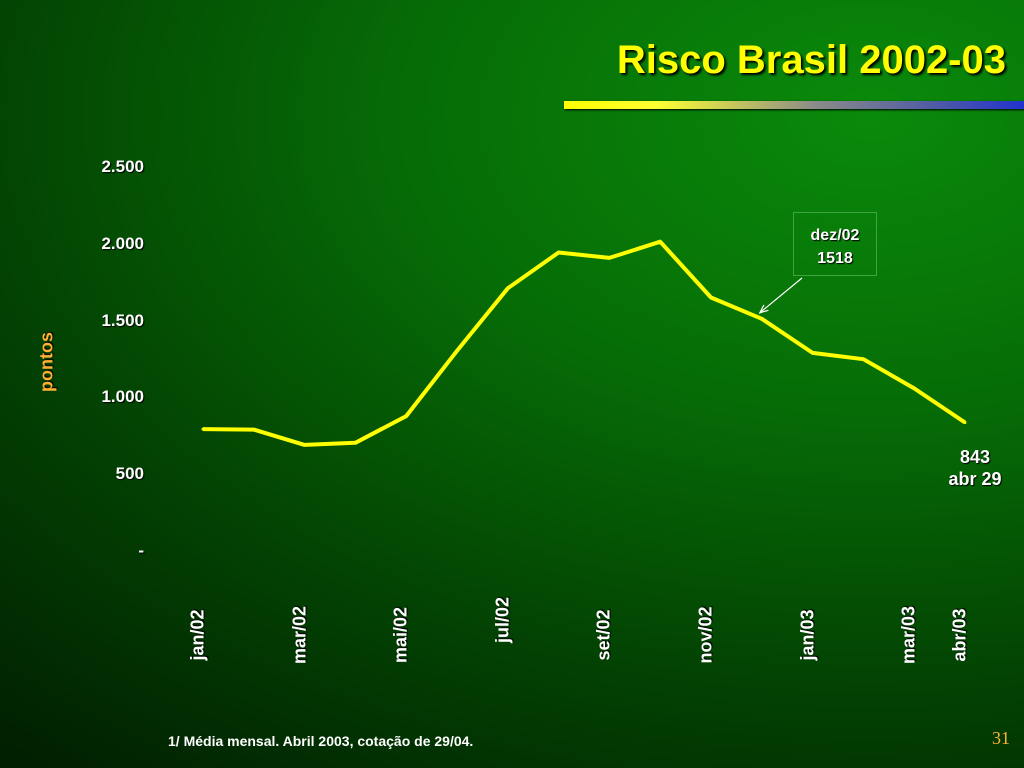  What do you see at coordinates (141, 550) in the screenshot?
I see `y-tick-label: -` at bounding box center [141, 550].